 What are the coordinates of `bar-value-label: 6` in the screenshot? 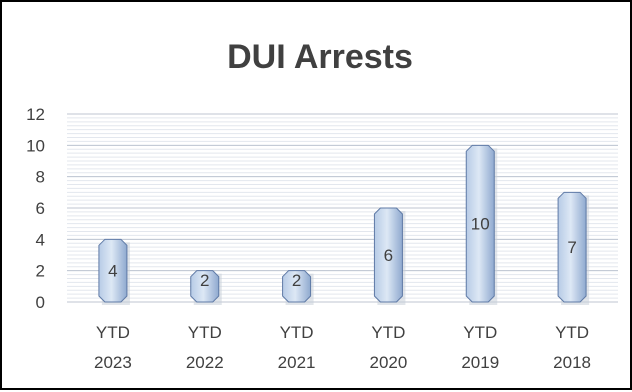 It's located at (388, 255).